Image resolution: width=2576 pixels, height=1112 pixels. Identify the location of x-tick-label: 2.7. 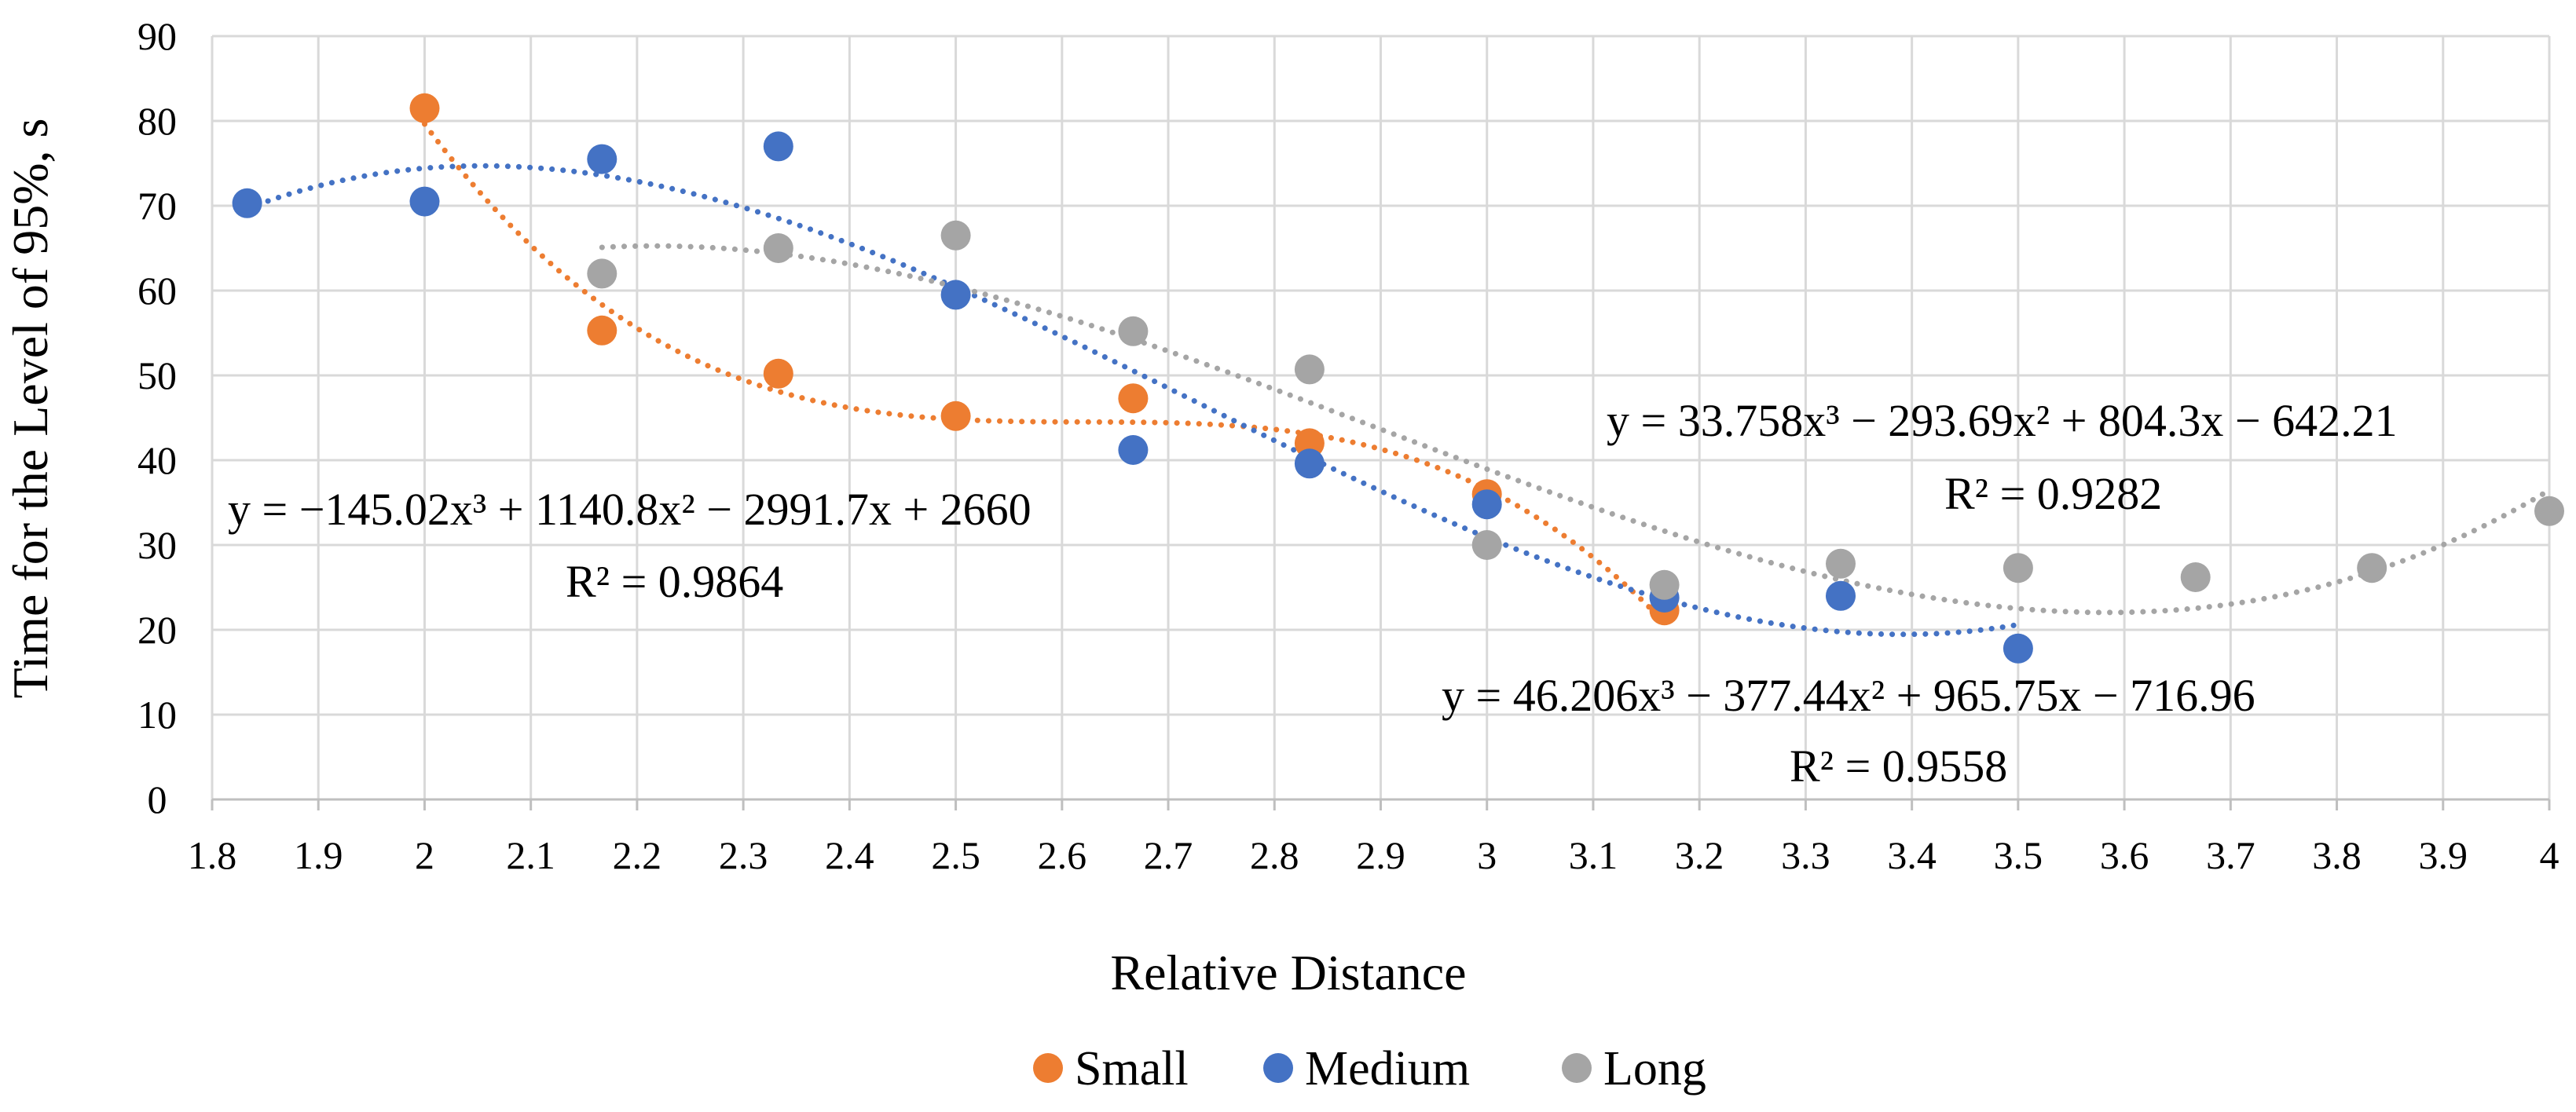
(1168, 855).